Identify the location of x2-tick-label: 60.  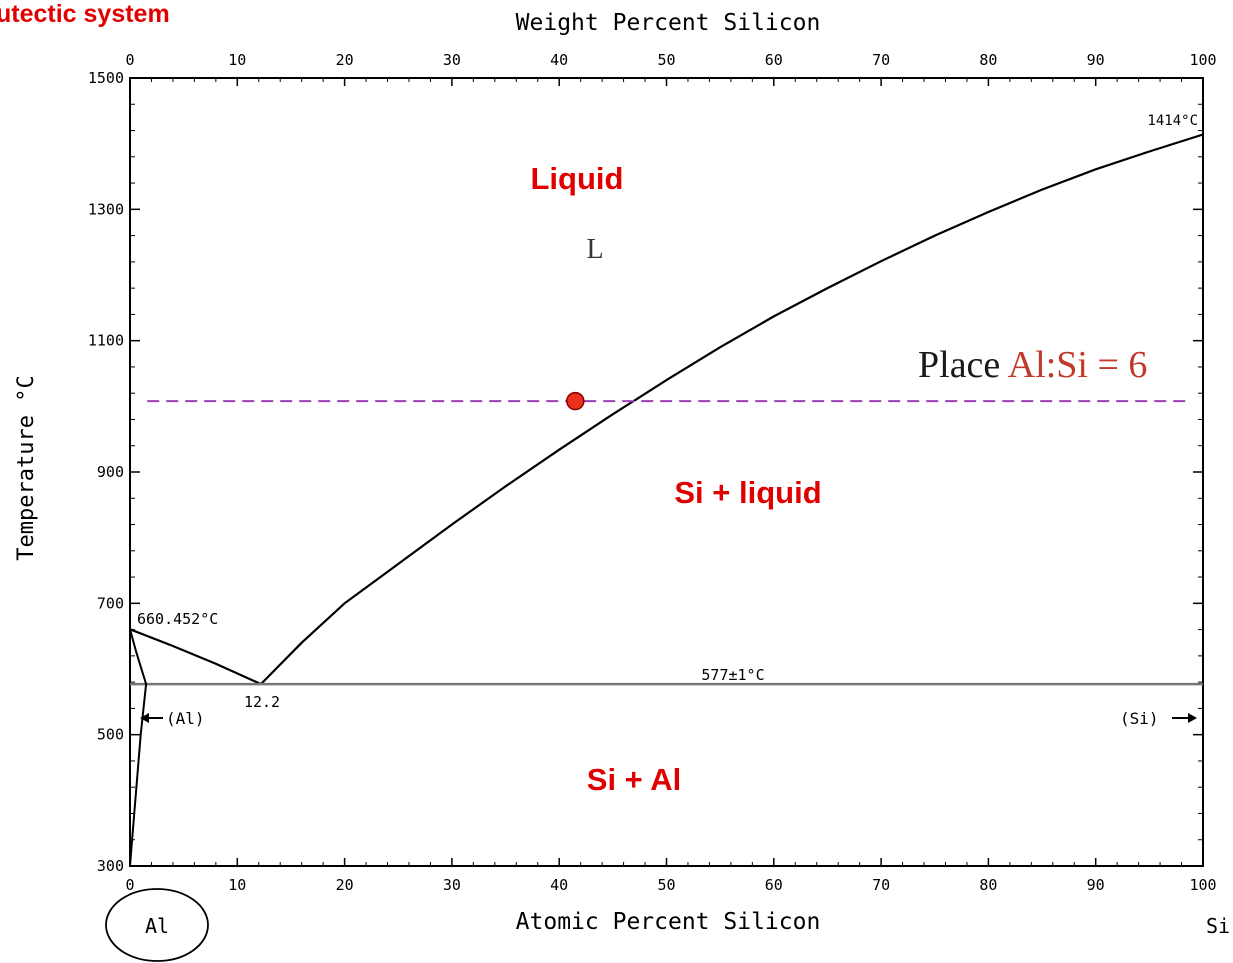
(774, 60).